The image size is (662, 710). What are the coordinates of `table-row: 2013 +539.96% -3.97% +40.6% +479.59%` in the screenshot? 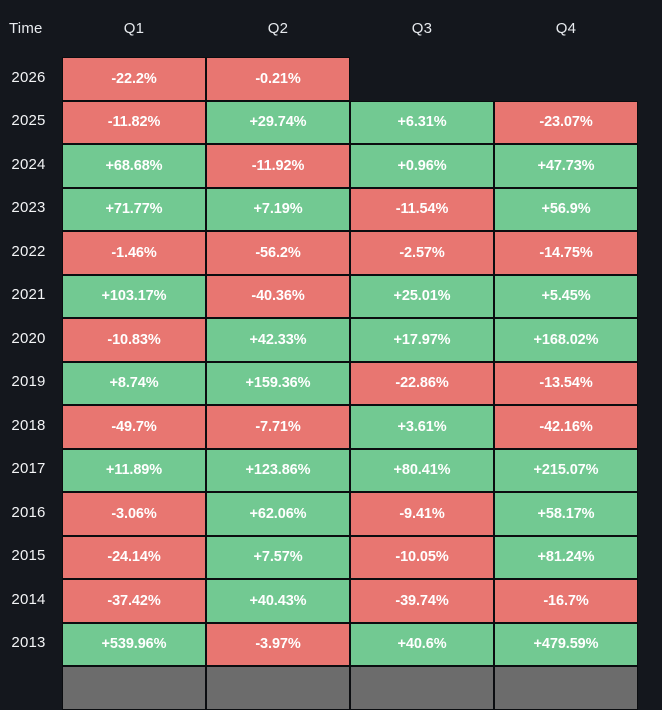 It's located at (319, 644).